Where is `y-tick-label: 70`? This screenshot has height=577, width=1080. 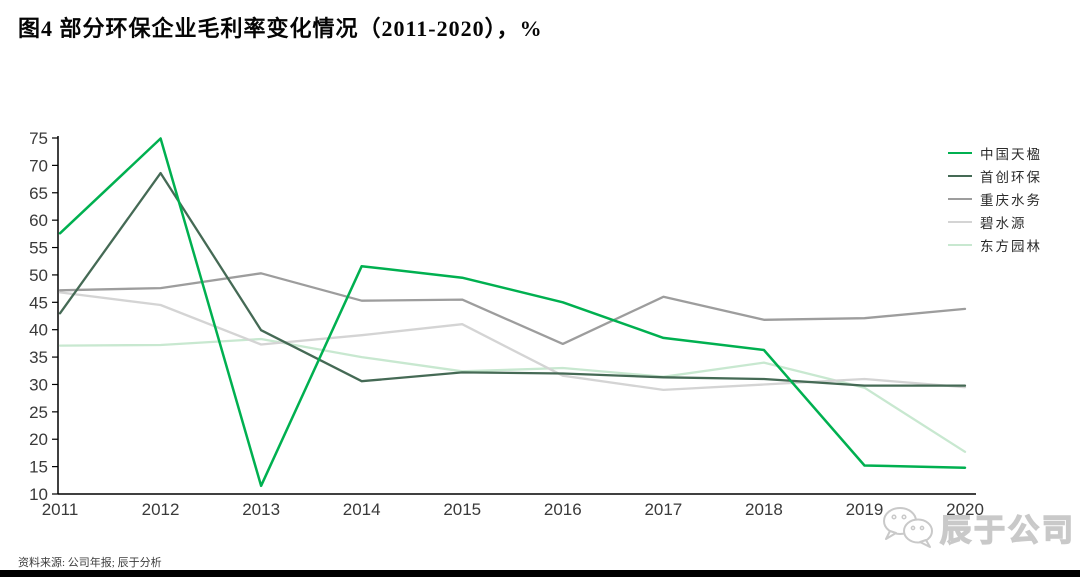
y-tick-label: 70 is located at coordinates (38, 165).